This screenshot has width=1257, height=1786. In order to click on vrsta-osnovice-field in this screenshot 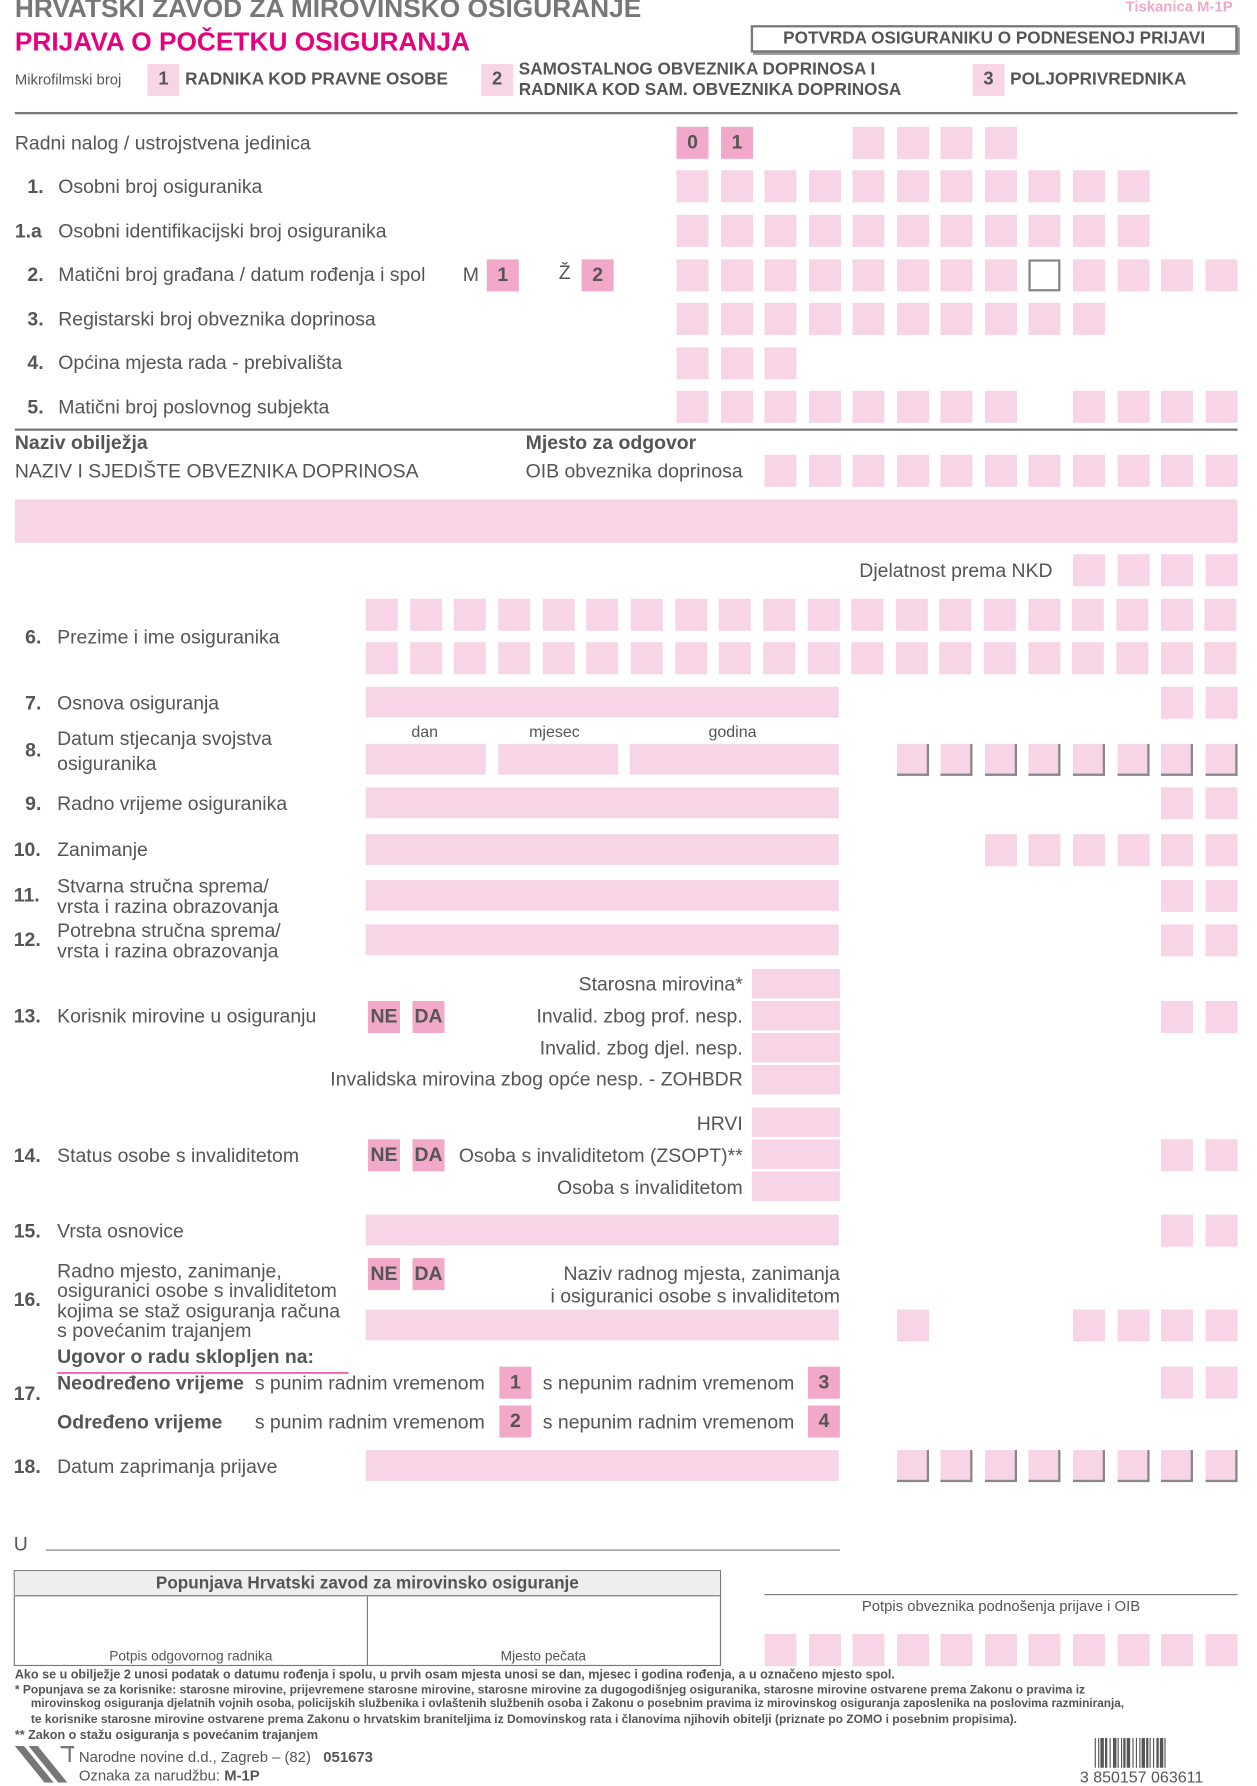, I will do `click(602, 1230)`.